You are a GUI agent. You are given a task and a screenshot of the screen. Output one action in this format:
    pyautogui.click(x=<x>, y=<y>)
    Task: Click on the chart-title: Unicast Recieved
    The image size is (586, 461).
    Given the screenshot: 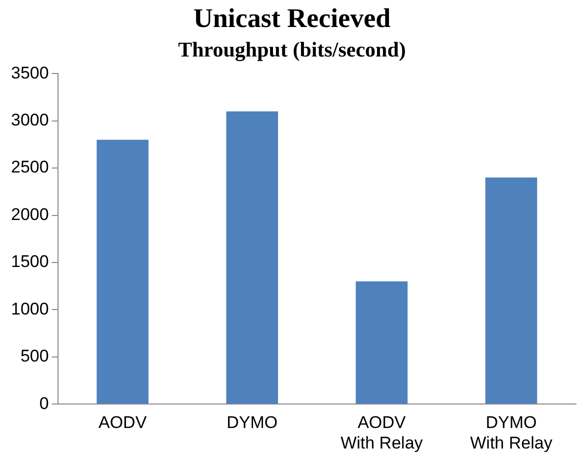 What is the action you would take?
    pyautogui.click(x=292, y=18)
    